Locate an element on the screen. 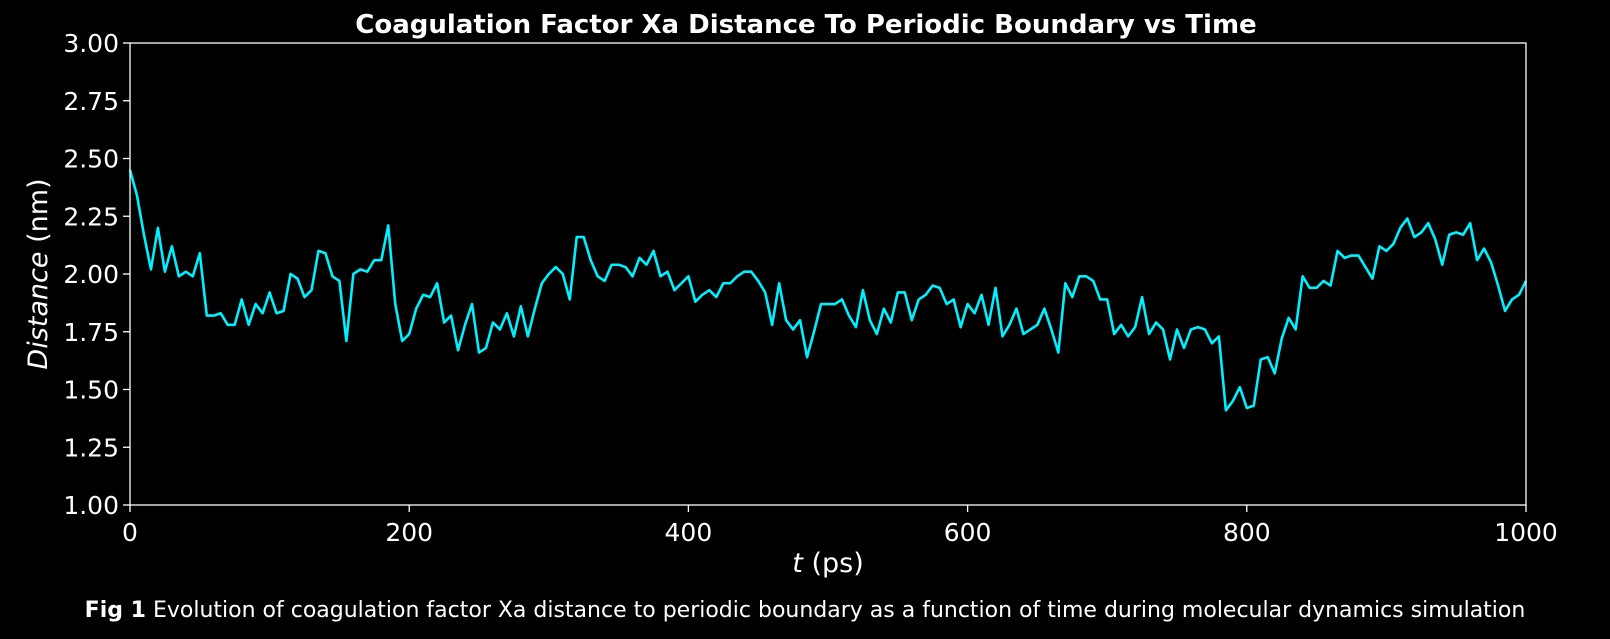 The height and width of the screenshot is (639, 1610). y-tick-label: 1.00 is located at coordinates (91, 505).